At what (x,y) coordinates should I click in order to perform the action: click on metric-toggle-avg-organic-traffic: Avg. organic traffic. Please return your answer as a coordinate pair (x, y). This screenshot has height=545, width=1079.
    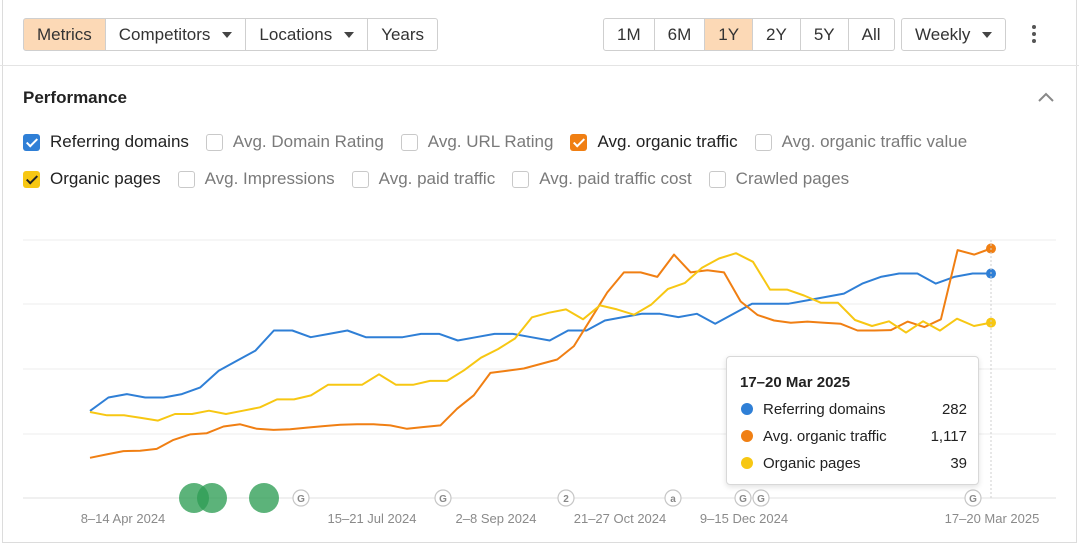
    Looking at the image, I should click on (654, 142).